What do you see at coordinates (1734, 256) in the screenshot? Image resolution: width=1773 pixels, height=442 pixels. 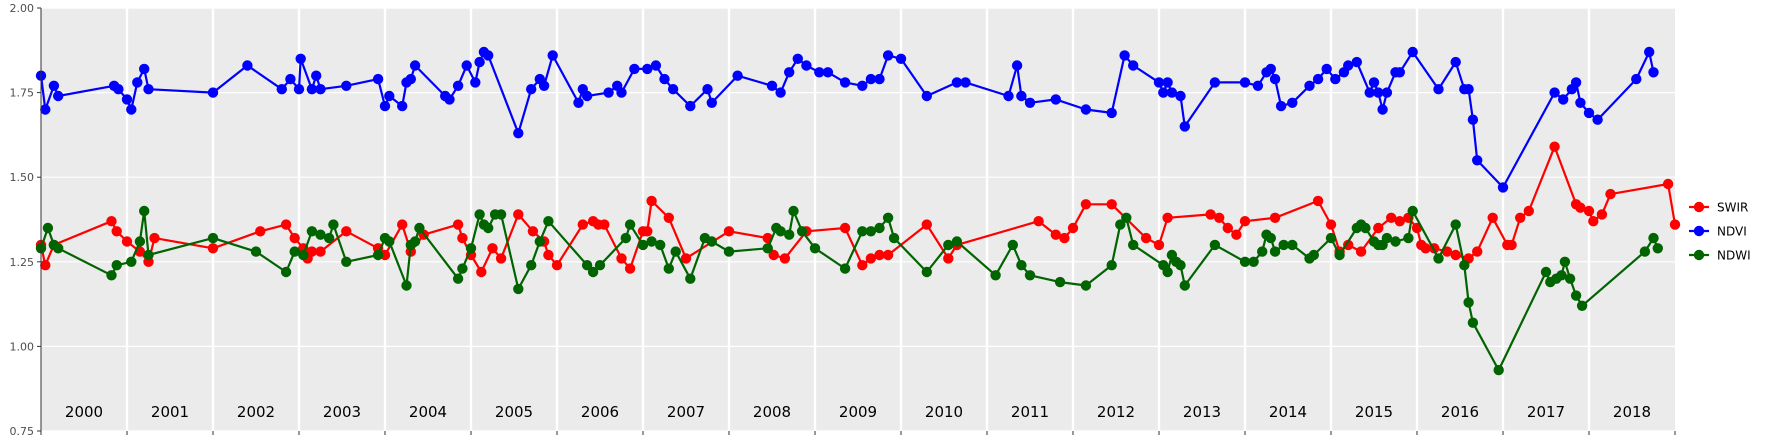 I see `legend-label-ndwi: NDWI` at bounding box center [1734, 256].